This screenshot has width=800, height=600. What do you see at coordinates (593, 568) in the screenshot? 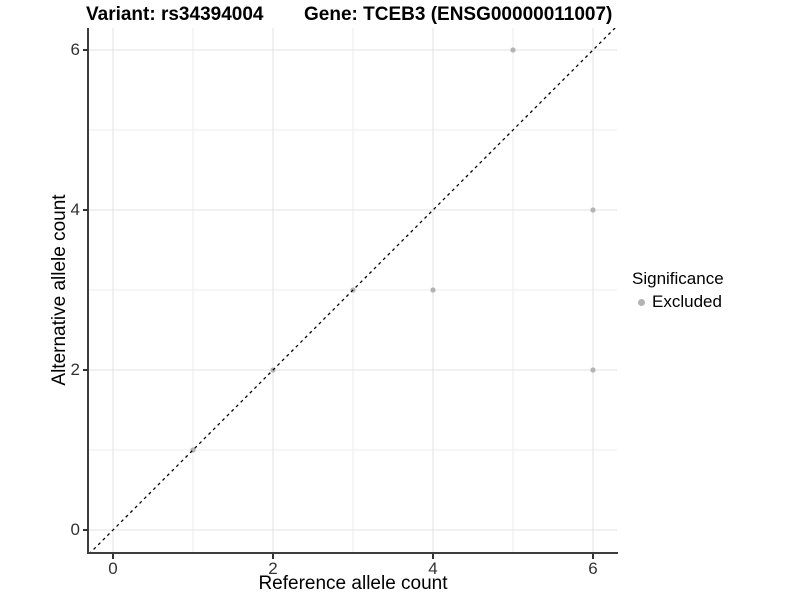
I see `x-tick-label: 6` at bounding box center [593, 568].